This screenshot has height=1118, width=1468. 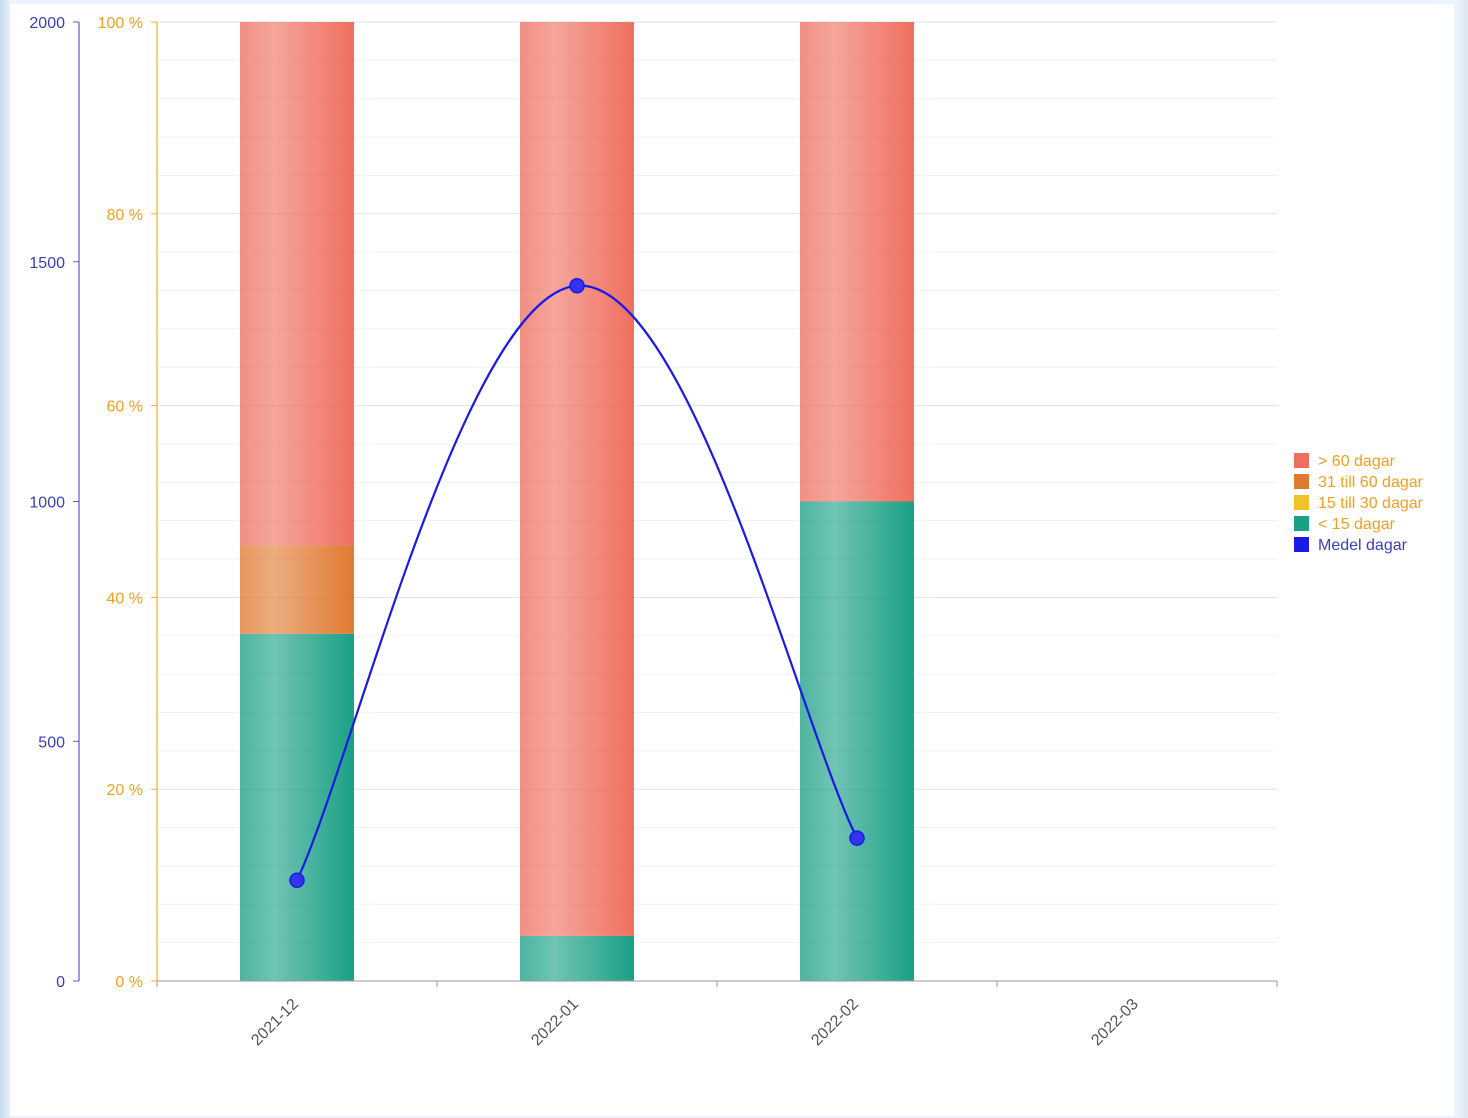 What do you see at coordinates (1371, 503) in the screenshot?
I see `legend-label: 15 till 30 dagar` at bounding box center [1371, 503].